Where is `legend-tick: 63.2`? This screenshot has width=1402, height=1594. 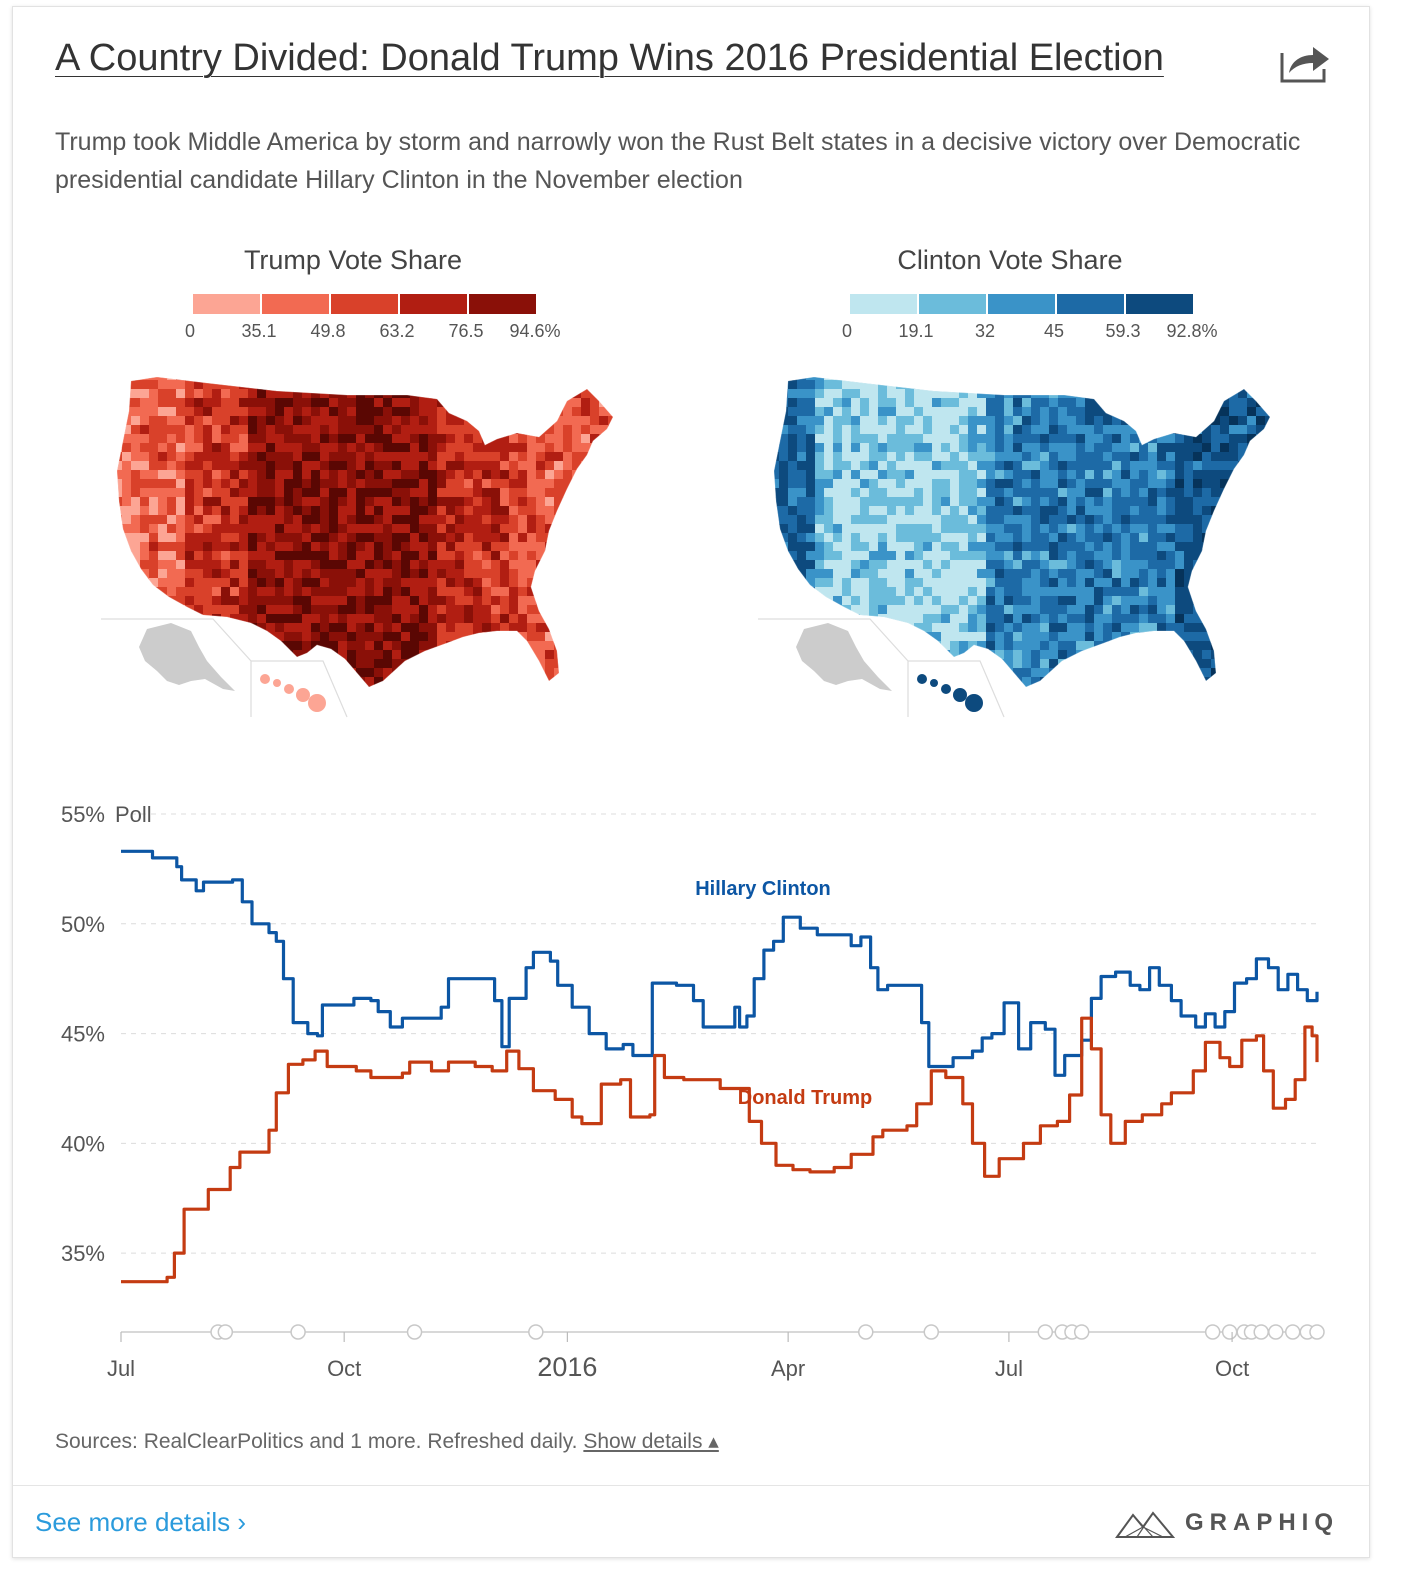
legend-tick: 63.2 is located at coordinates (397, 331).